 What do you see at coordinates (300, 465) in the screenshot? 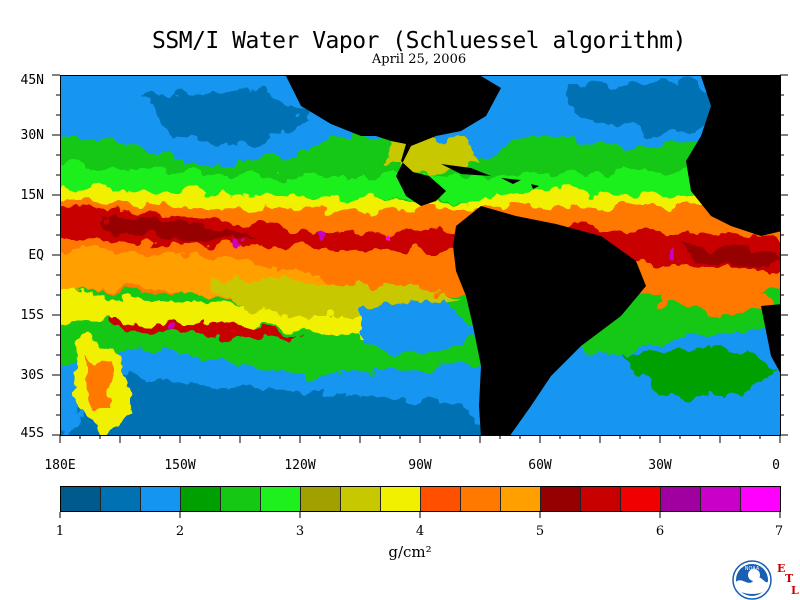
I see `lon-label-120w: 120W` at bounding box center [300, 465].